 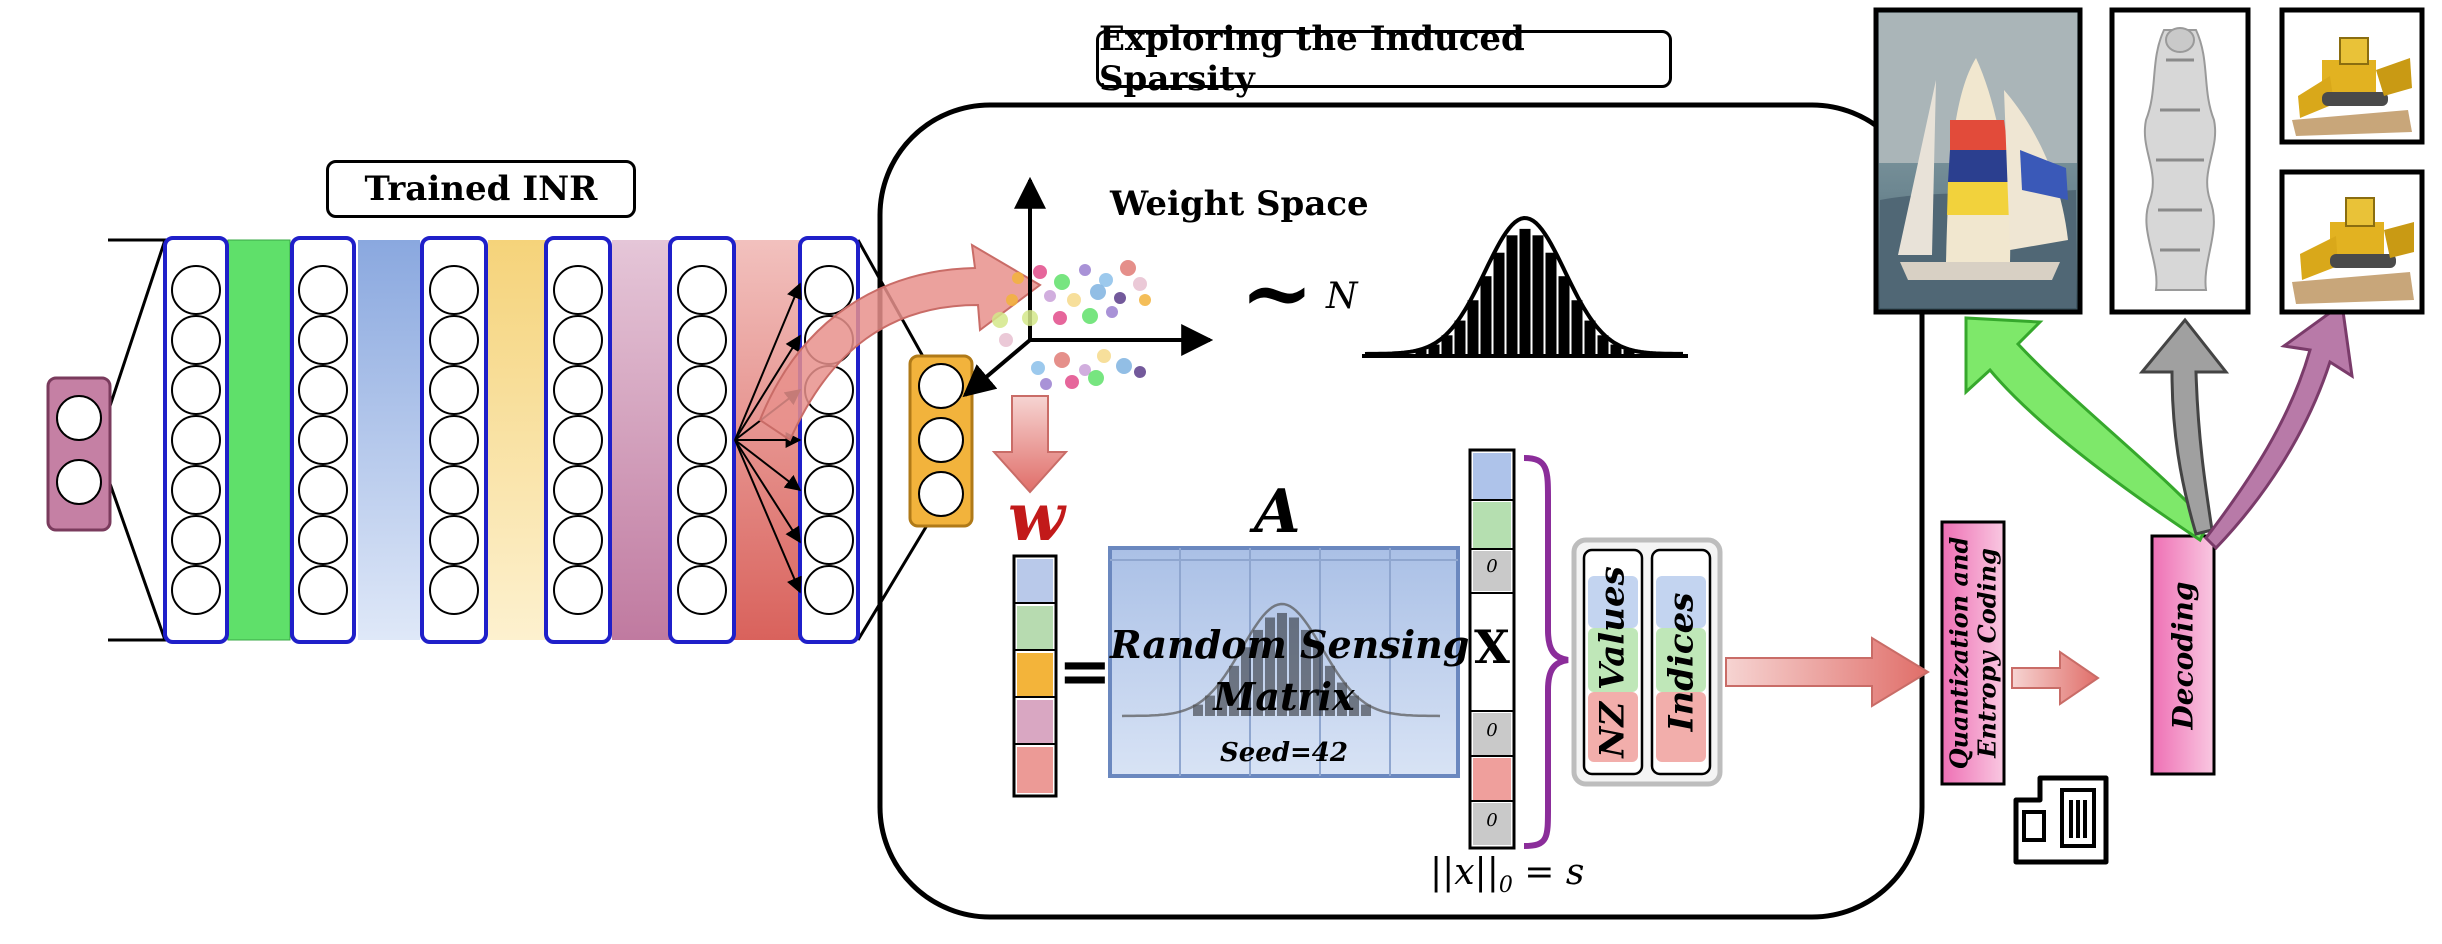 I want to click on random-sensing-label: Random Sensing, so click(x=1290, y=644).